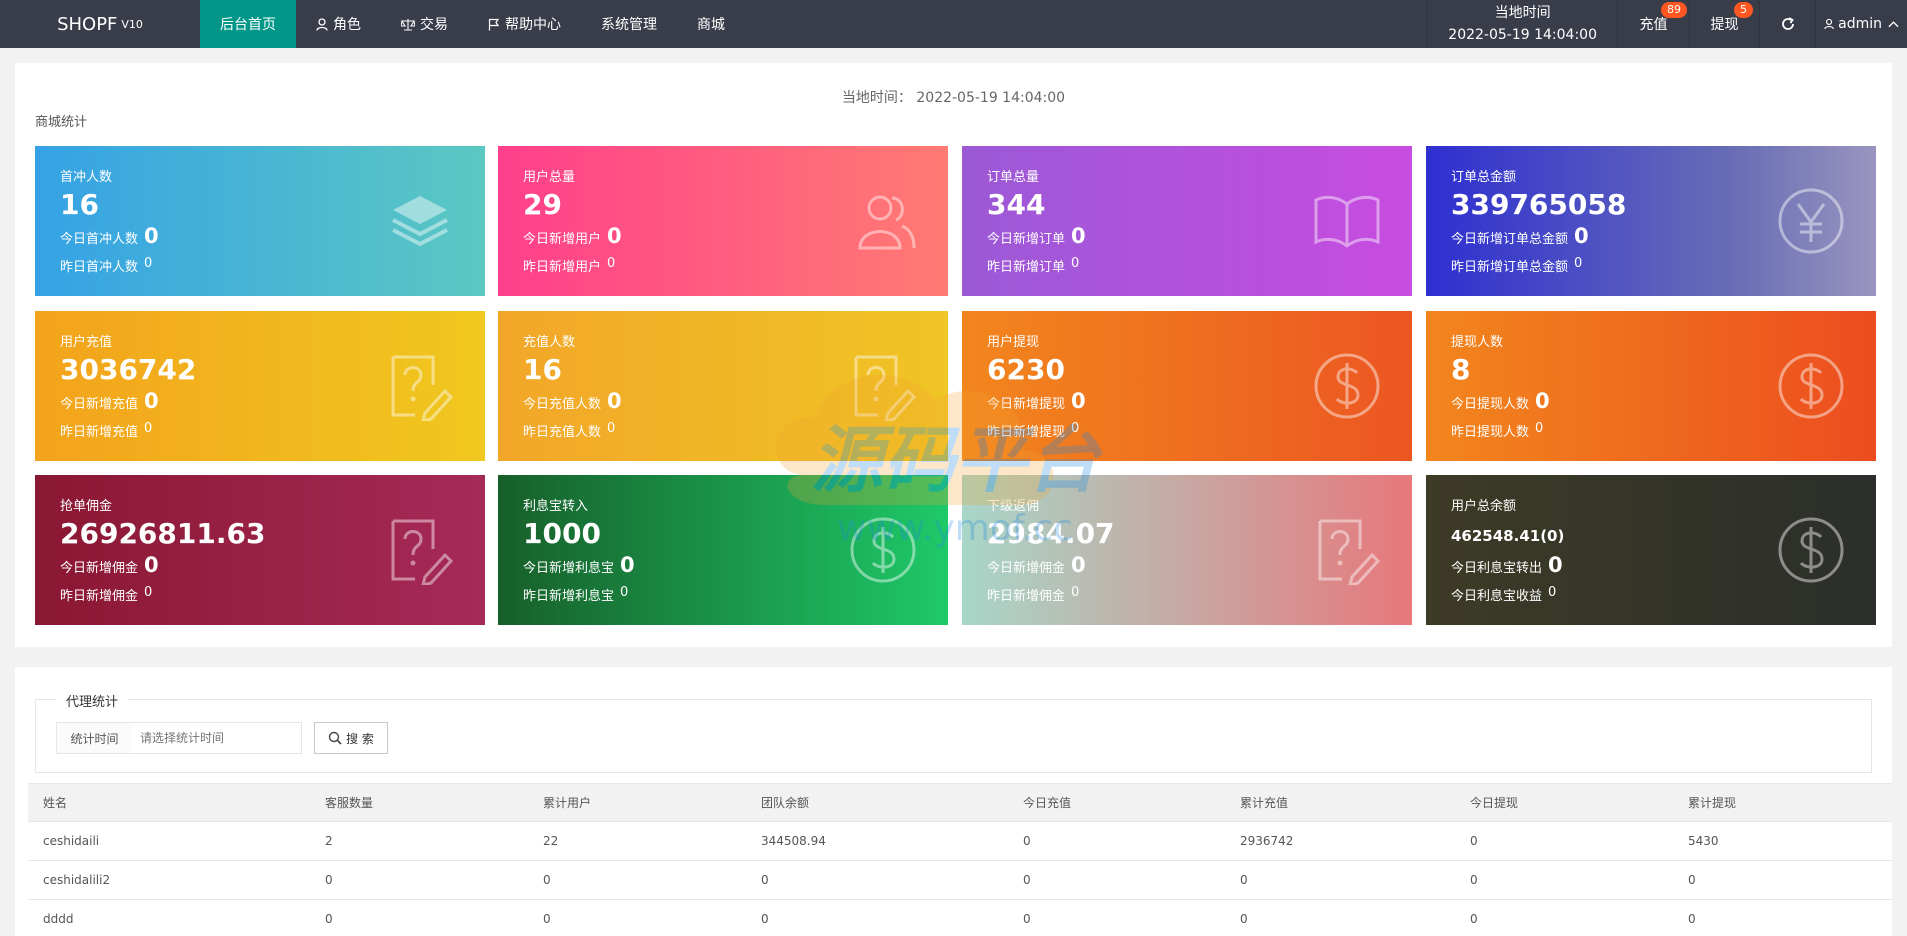  Describe the element at coordinates (86, 506) in the screenshot. I see `card-title: 抢单佣金` at that location.